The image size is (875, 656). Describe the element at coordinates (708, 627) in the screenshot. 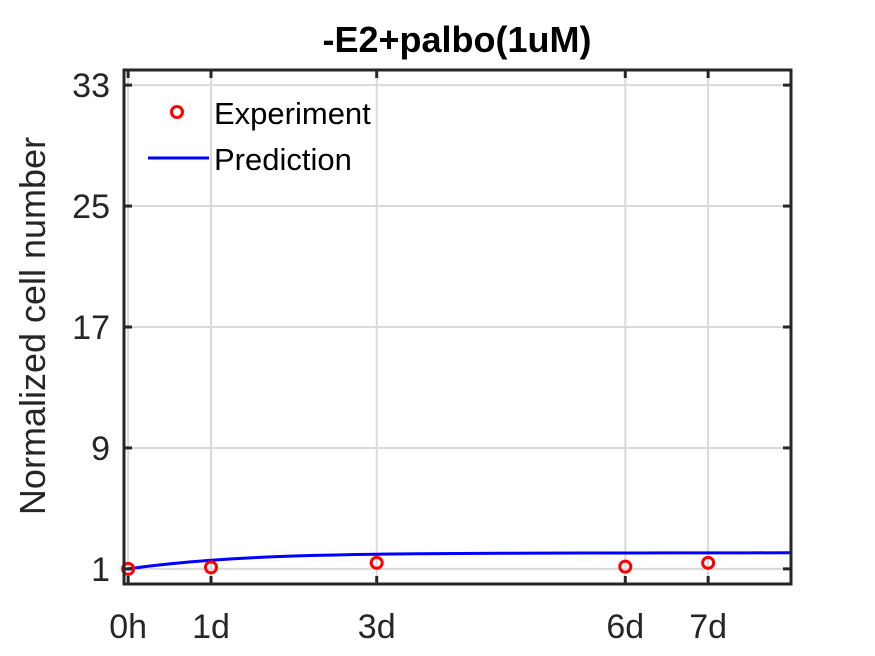

I see `x-tick-label: 7d` at that location.